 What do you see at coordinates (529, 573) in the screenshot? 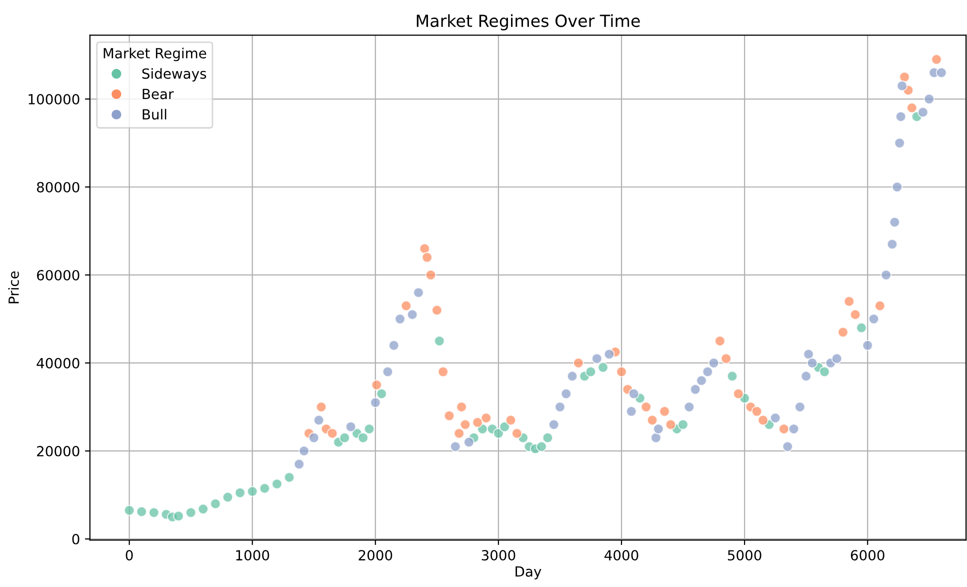
I see `x-axis-title: Day` at bounding box center [529, 573].